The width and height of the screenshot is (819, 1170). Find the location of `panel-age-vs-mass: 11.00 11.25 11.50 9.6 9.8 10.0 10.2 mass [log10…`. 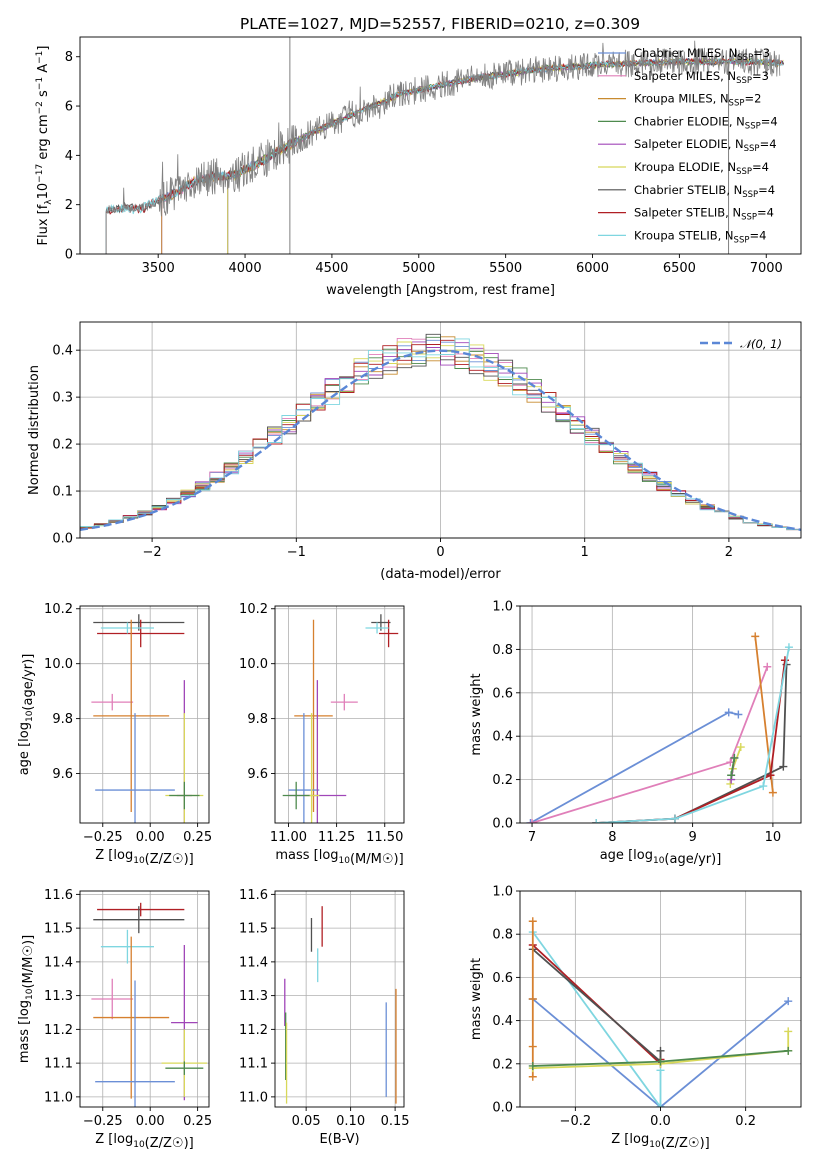

panel-age-vs-mass: 11.00 11.25 11.50 9.6 9.8 10.0 10.2 mass [log10… is located at coordinates (322, 734).